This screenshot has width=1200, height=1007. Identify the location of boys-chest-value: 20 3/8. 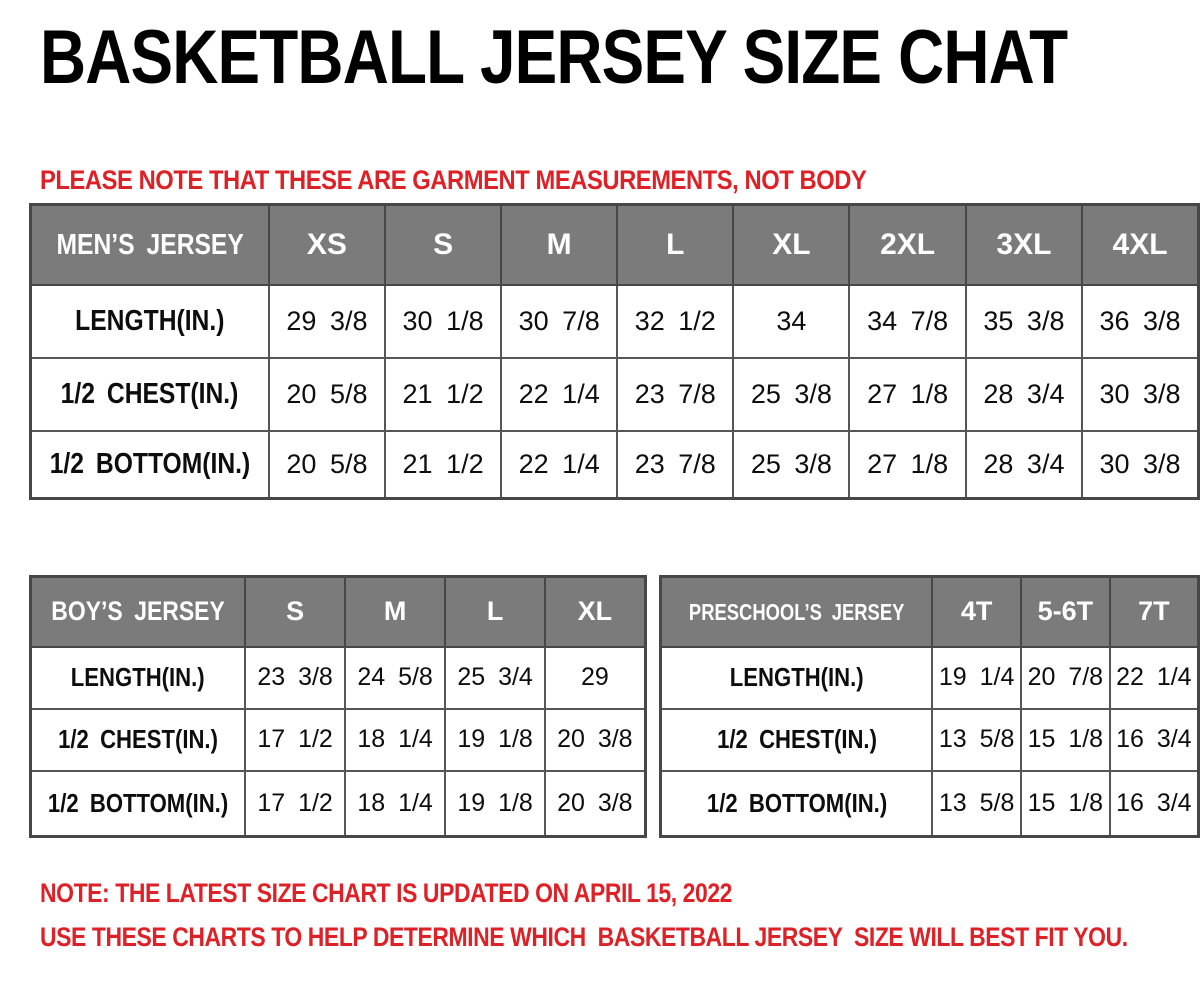
(595, 739).